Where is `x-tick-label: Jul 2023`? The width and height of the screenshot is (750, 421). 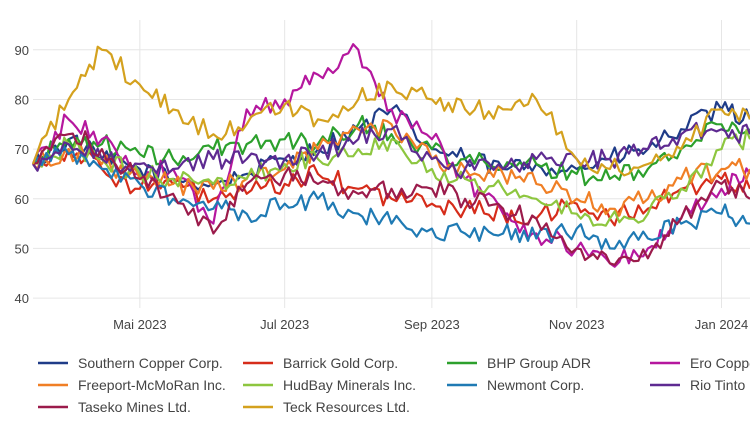 x-tick-label: Jul 2023 is located at coordinates (284, 324).